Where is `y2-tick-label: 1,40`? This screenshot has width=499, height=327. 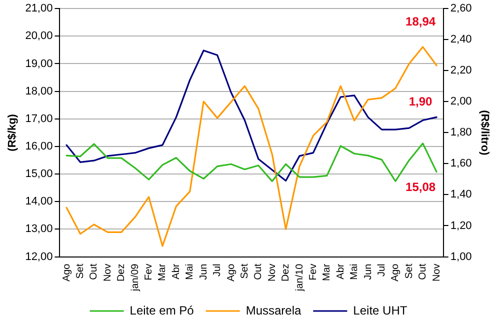
y2-tick-label: 1,40 is located at coordinates (461, 194).